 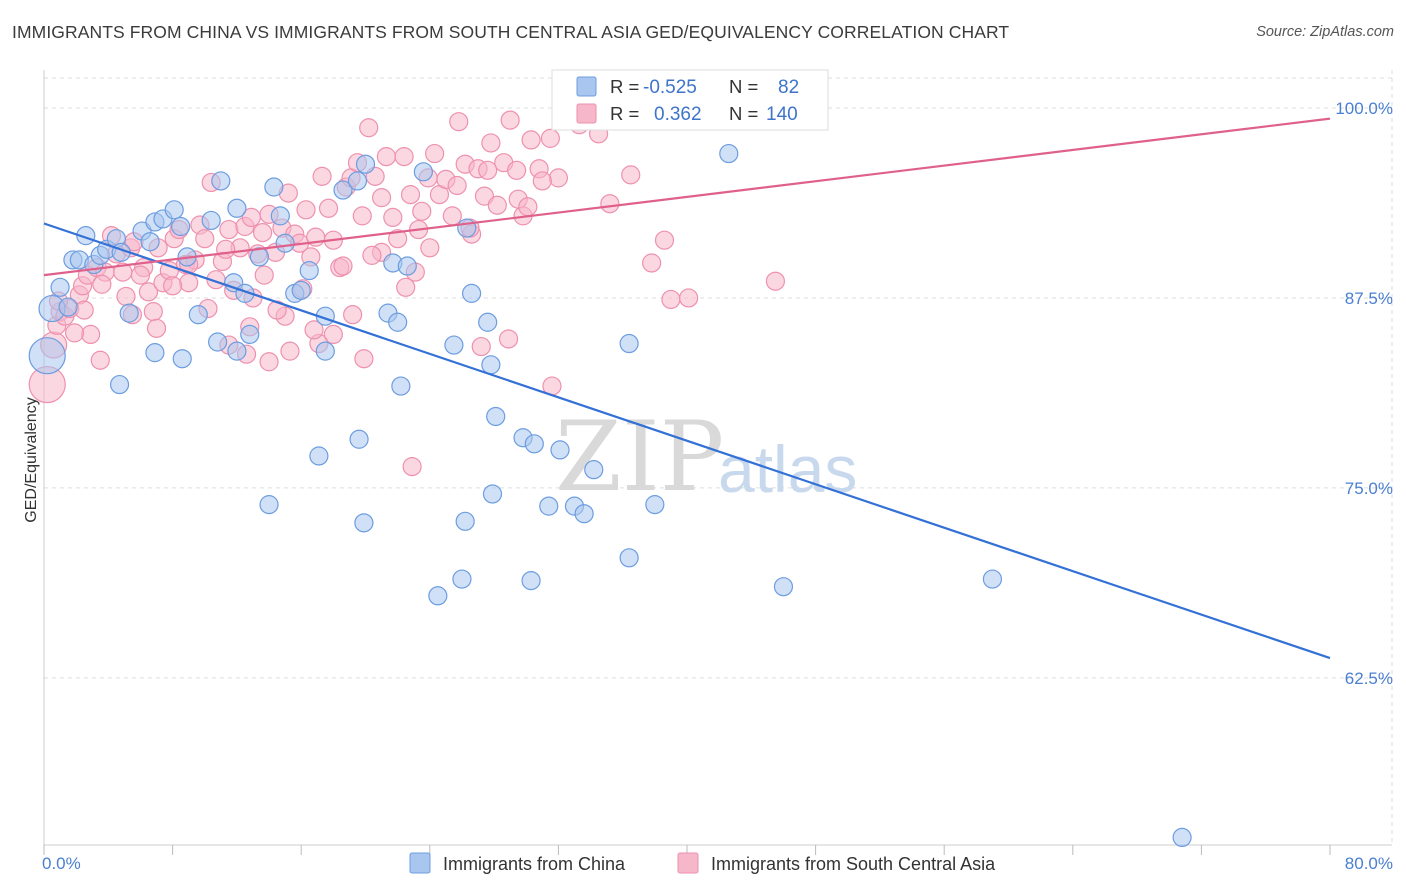 I want to click on y-tick-label-1: 75.0%, so click(x=1369, y=488).